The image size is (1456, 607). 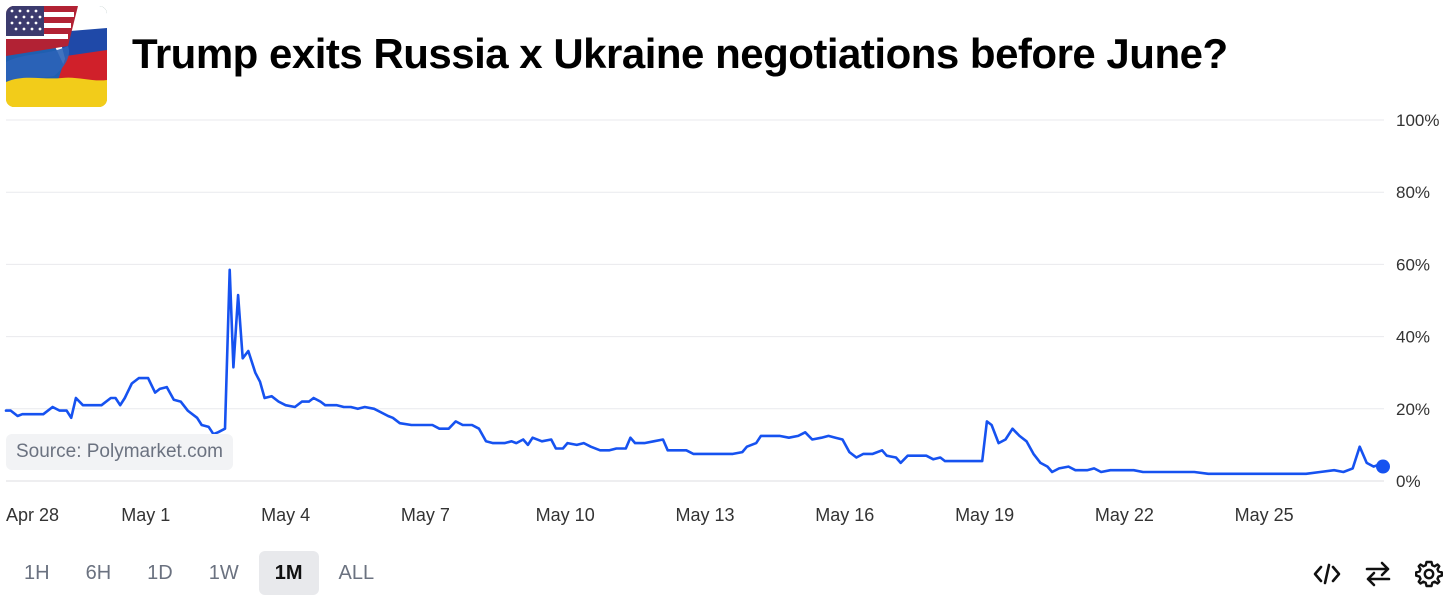 What do you see at coordinates (37, 573) in the screenshot?
I see `range-tab-1h: 1H` at bounding box center [37, 573].